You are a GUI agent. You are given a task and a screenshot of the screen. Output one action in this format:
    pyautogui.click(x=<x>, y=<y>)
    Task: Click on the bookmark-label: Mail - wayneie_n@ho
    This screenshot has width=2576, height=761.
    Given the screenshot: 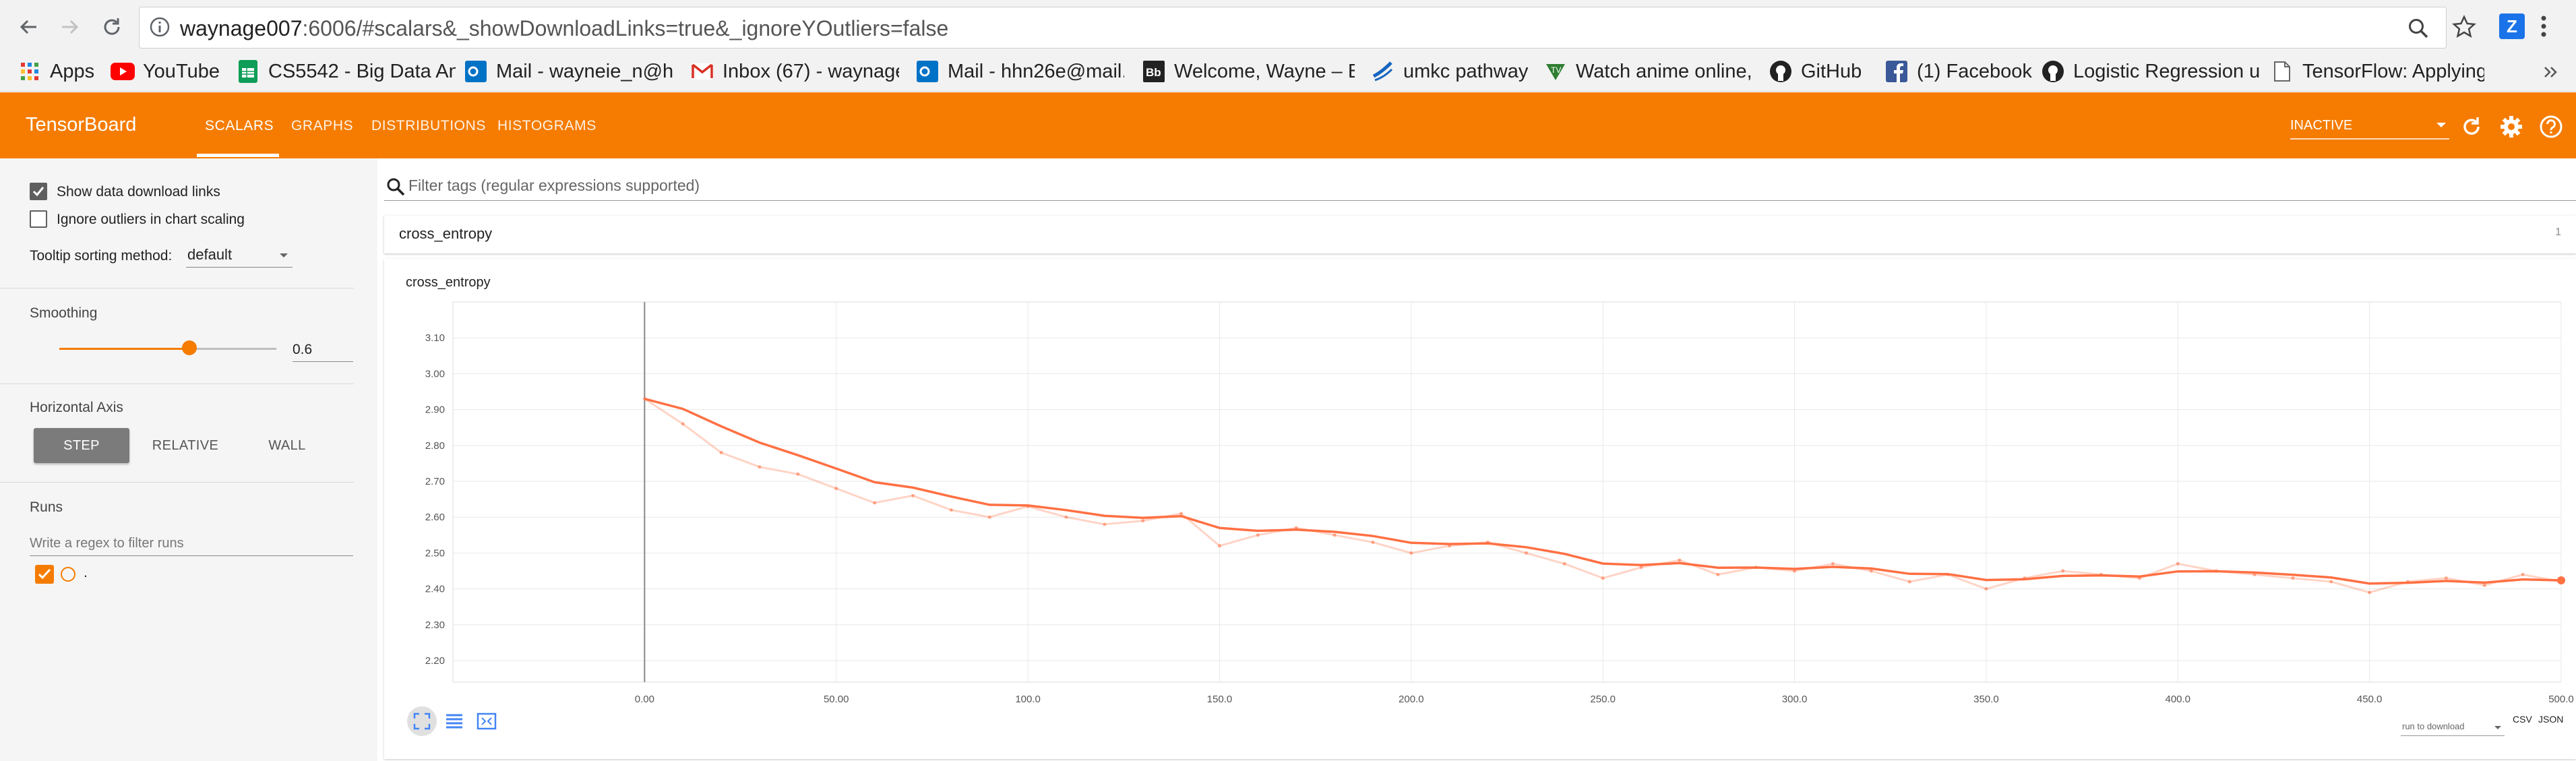 What is the action you would take?
    pyautogui.click(x=585, y=71)
    